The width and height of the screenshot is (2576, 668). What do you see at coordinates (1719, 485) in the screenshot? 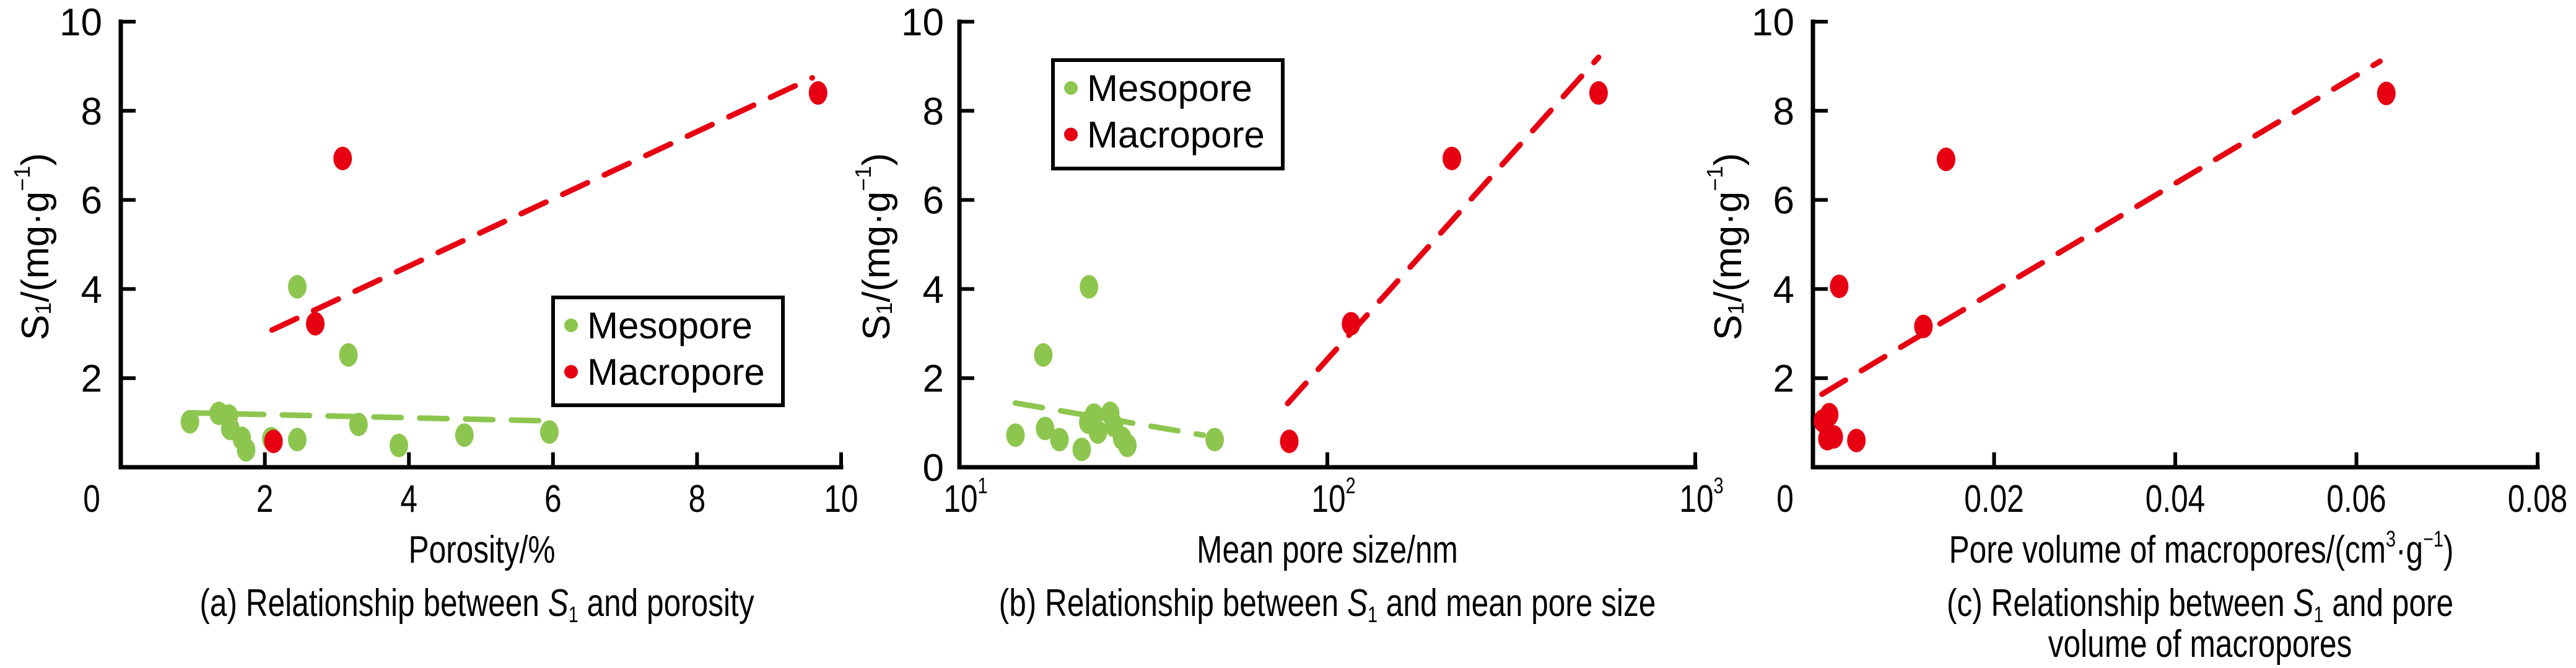
I see `x-tick-exponent: 3` at bounding box center [1719, 485].